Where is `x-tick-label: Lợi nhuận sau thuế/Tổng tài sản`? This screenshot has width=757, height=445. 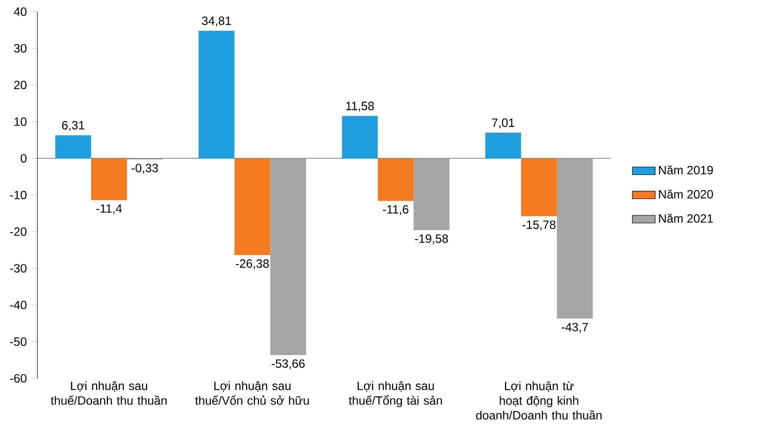 x-tick-label: Lợi nhuận sau thuế/Tổng tài sản is located at coordinates (395, 394).